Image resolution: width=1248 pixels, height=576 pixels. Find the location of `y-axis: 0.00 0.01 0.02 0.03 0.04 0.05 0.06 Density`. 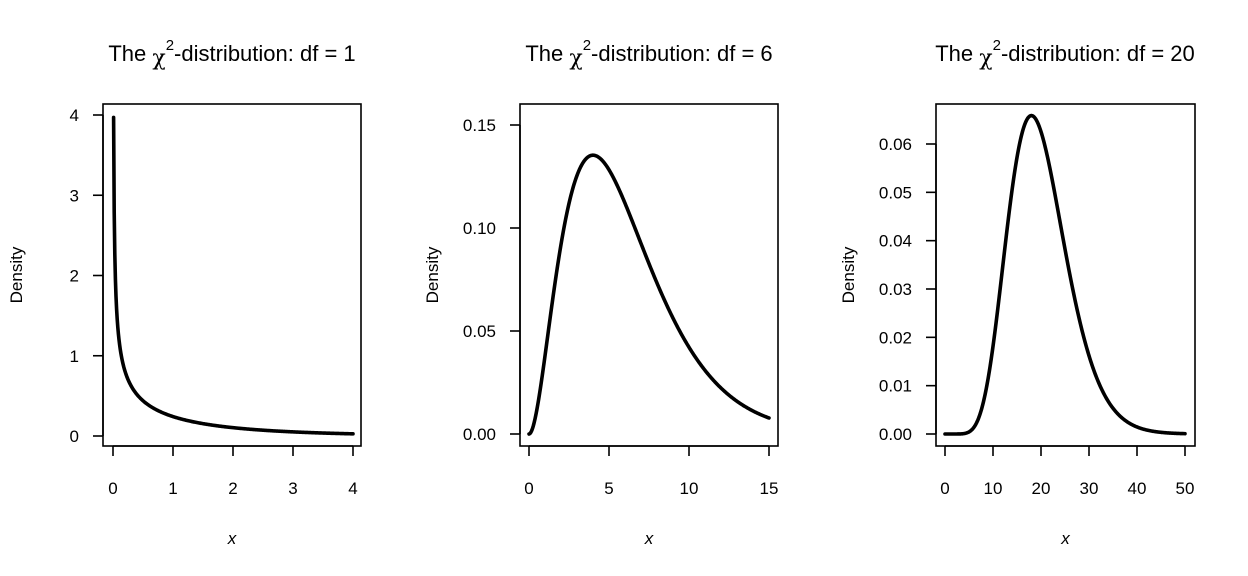

y-axis: 0.00 0.01 0.02 0.03 0.04 0.05 0.06 Density is located at coordinates (888, 289).